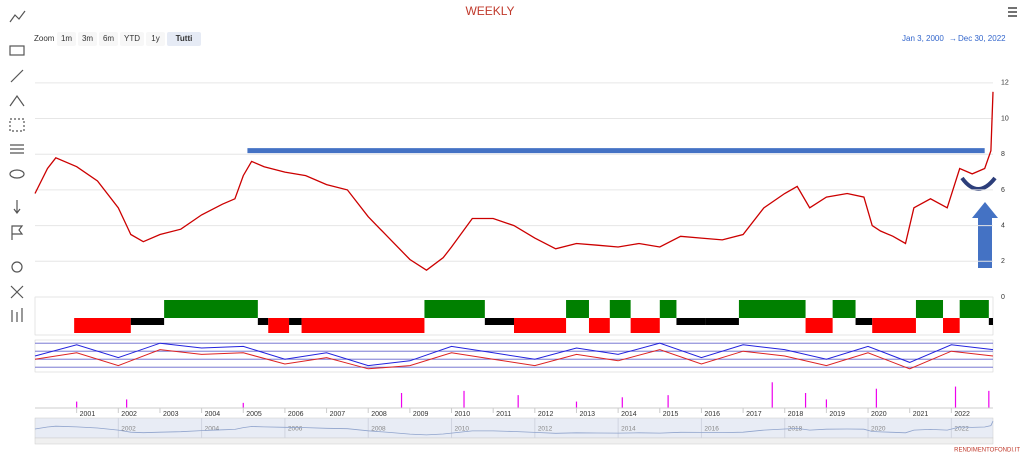  What do you see at coordinates (987, 451) in the screenshot?
I see `footer: RENDIMENTOFONDI.IT` at bounding box center [987, 451].